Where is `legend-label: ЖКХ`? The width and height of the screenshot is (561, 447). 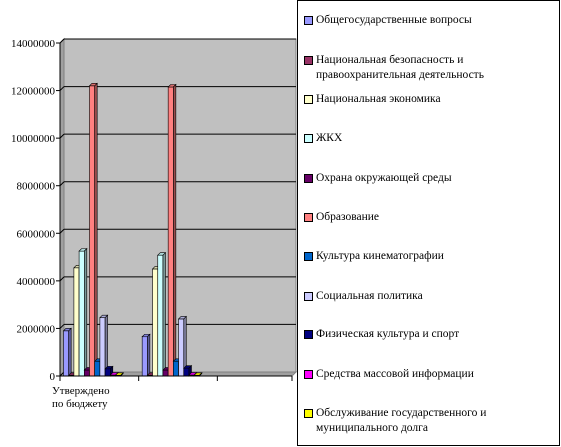 legend-label: ЖКХ is located at coordinates (329, 138).